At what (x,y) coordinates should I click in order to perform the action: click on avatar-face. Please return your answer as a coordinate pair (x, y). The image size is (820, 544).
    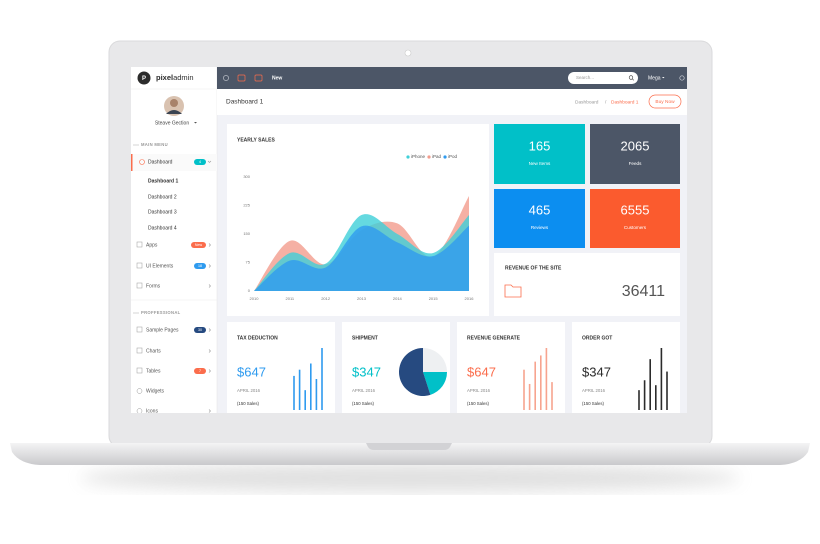
    Looking at the image, I should click on (174, 103).